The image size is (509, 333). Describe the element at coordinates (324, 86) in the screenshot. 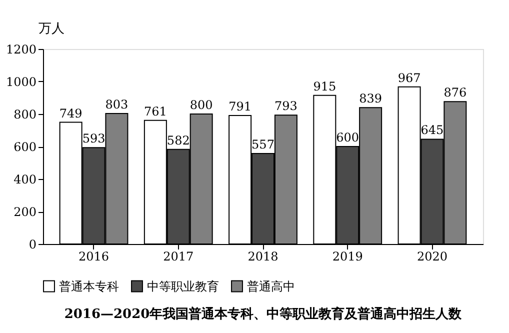

I see `data-label: 915` at that location.